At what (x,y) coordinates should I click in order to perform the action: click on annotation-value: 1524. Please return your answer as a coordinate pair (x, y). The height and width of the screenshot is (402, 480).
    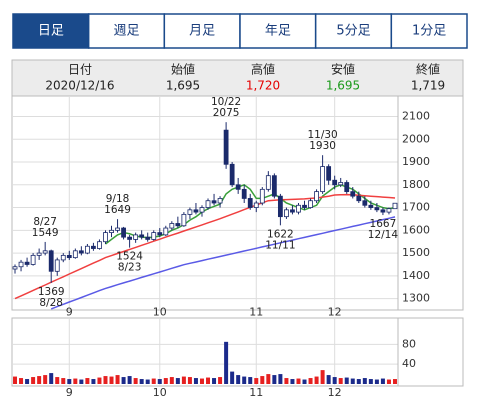
    Looking at the image, I should click on (129, 257).